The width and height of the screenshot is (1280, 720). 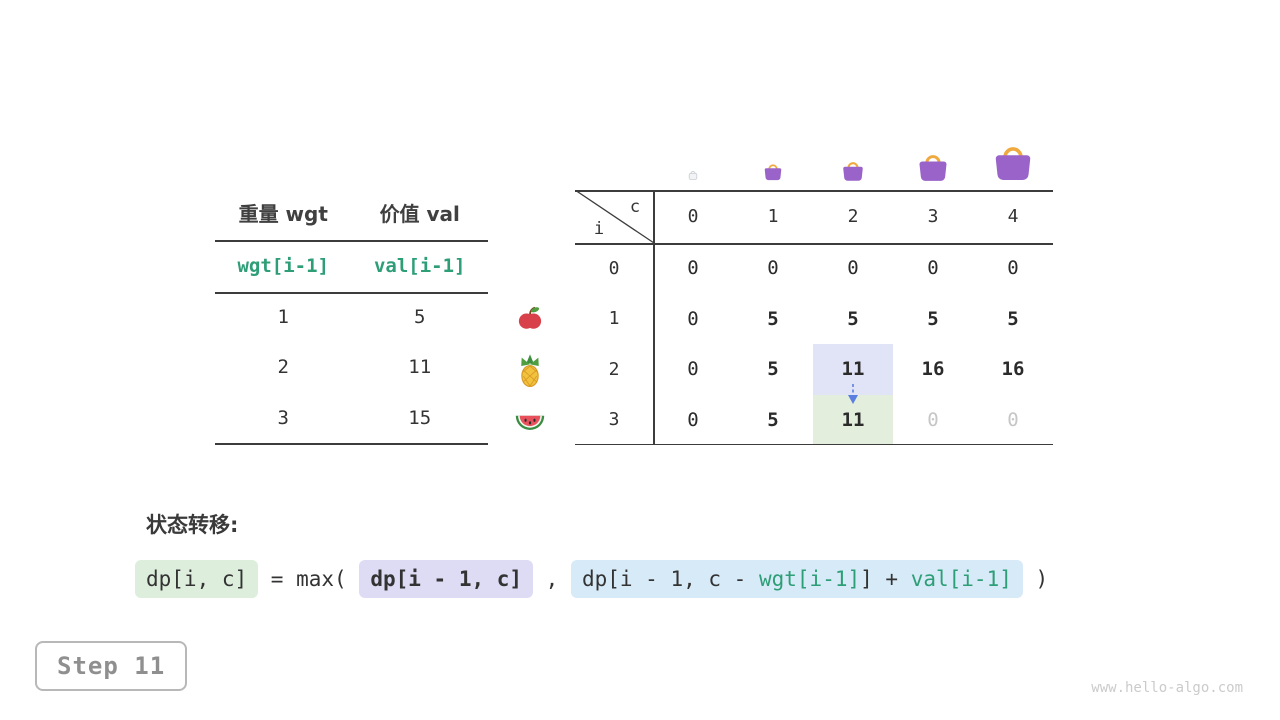 What do you see at coordinates (693, 216) in the screenshot?
I see `col-header-0: 0` at bounding box center [693, 216].